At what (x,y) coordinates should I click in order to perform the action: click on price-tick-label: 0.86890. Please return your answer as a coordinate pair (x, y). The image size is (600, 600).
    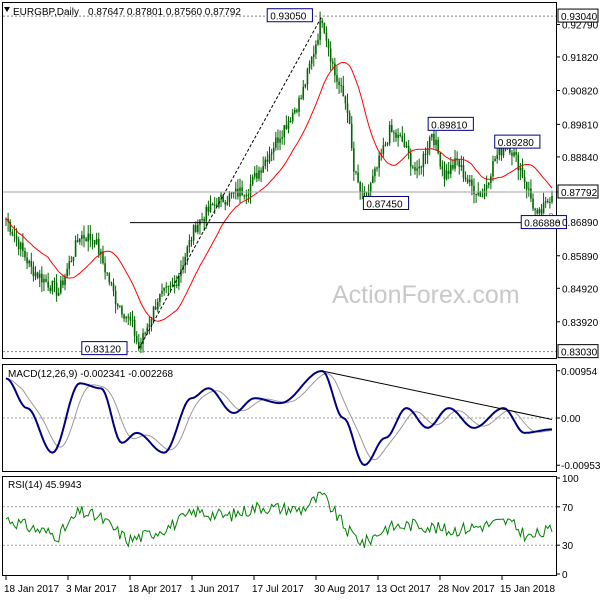
    Looking at the image, I should click on (580, 223).